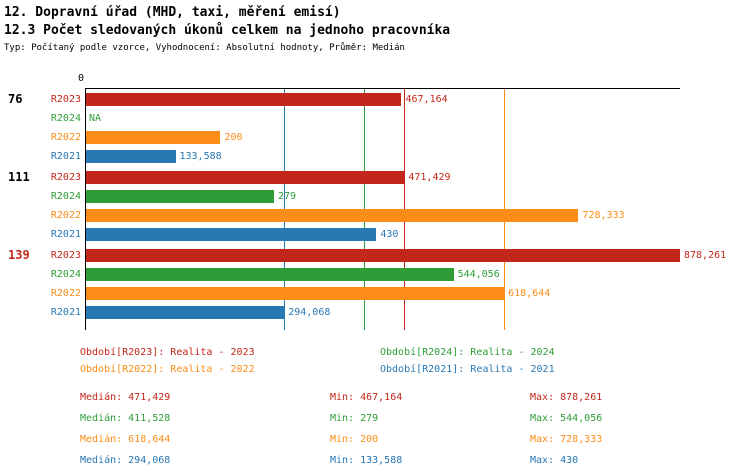  What do you see at coordinates (125, 397) in the screenshot?
I see `stat-median-r2023: Medián: 471,429` at bounding box center [125, 397].